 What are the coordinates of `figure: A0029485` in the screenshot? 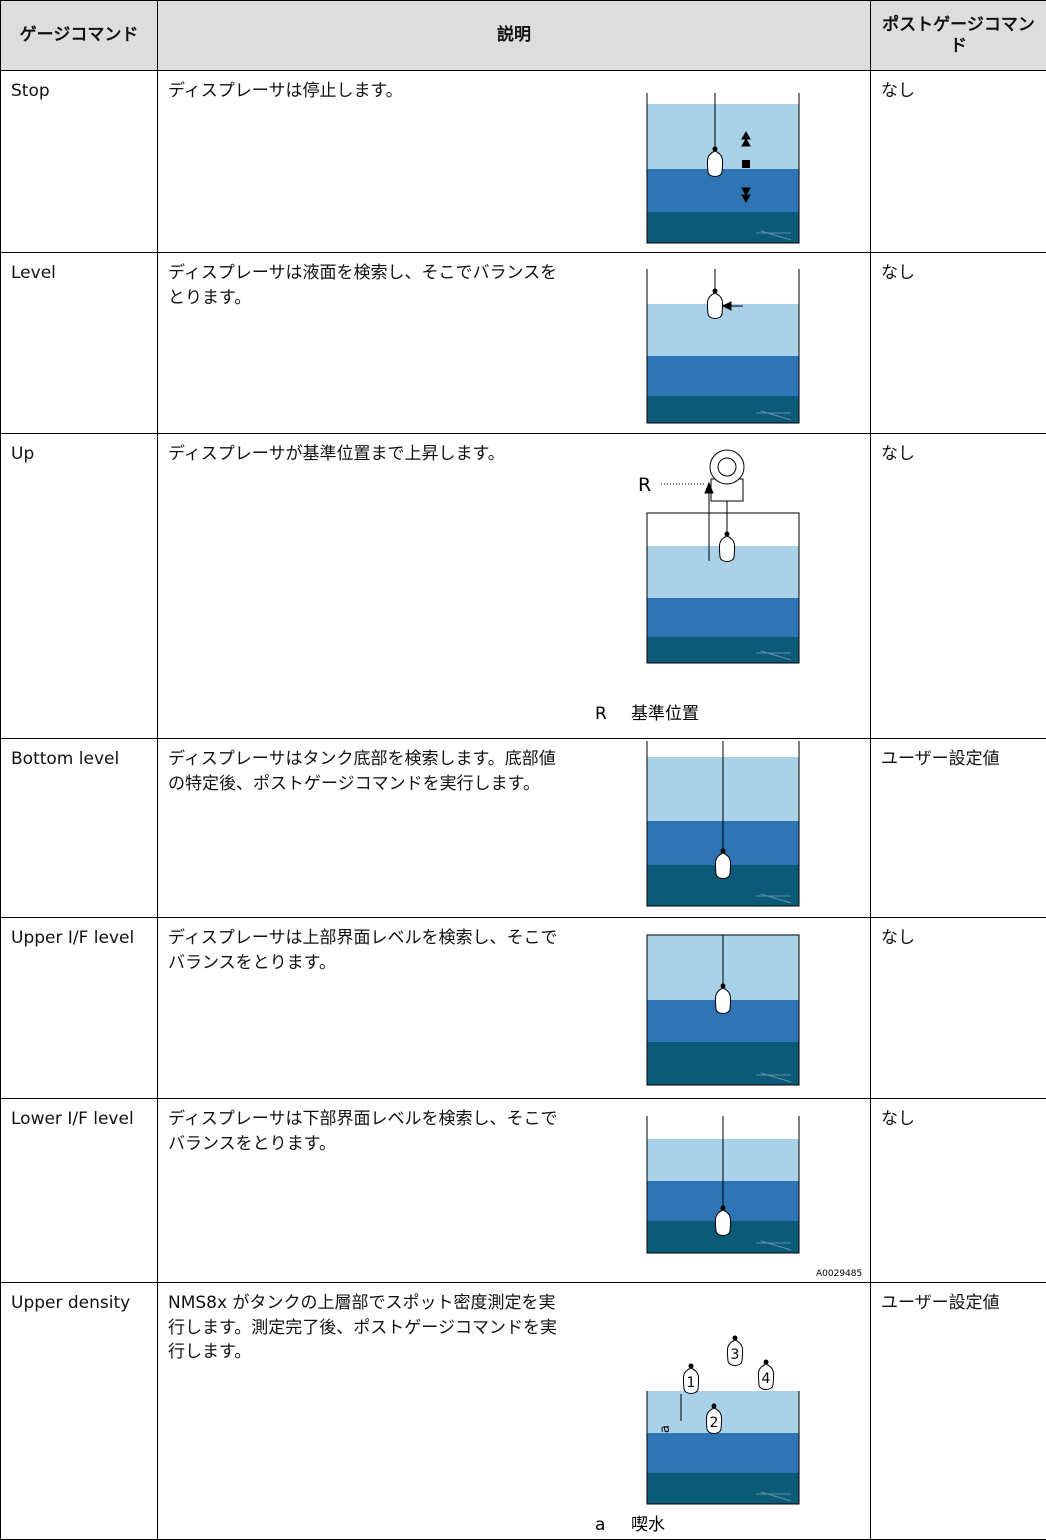 It's located at (723, 1191).